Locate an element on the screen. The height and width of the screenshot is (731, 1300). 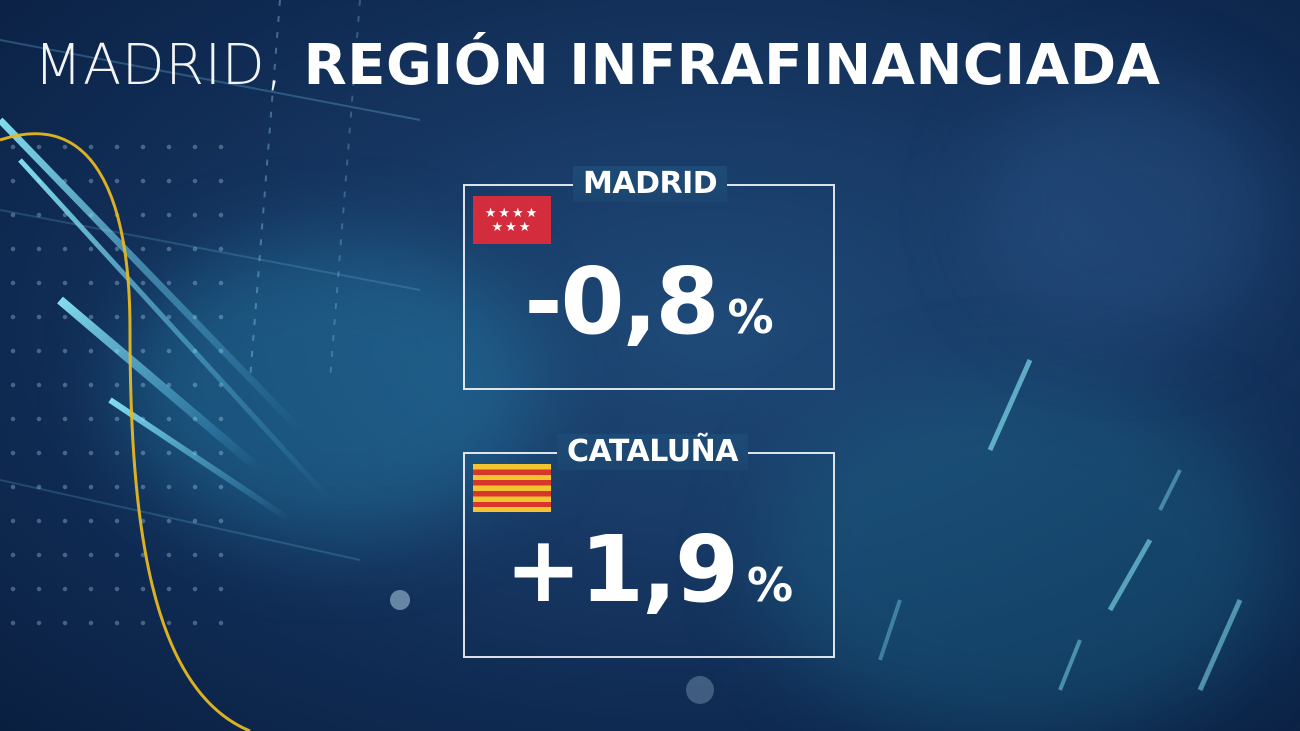
madrid-panel: MADRID ★★★★ ★★★ -0,8% is located at coordinates (649, 278).